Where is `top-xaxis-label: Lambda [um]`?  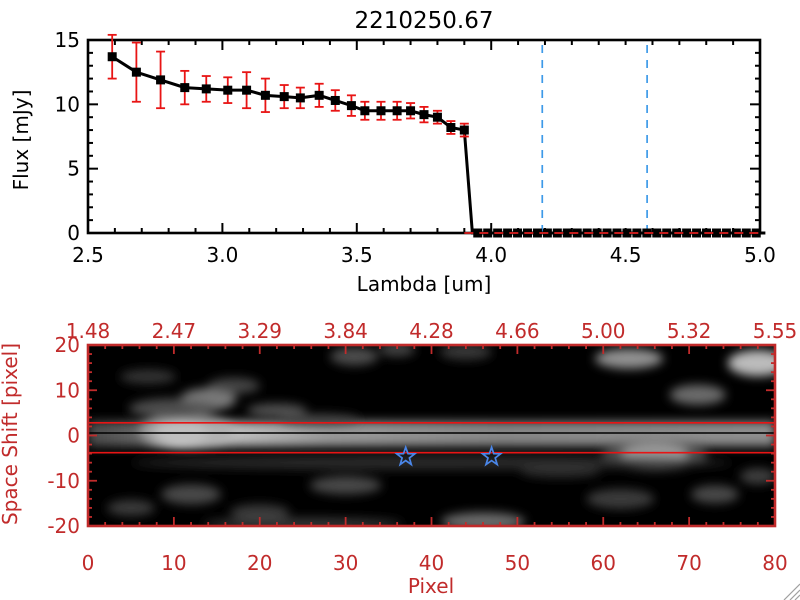 top-xaxis-label: Lambda [um] is located at coordinates (424, 284).